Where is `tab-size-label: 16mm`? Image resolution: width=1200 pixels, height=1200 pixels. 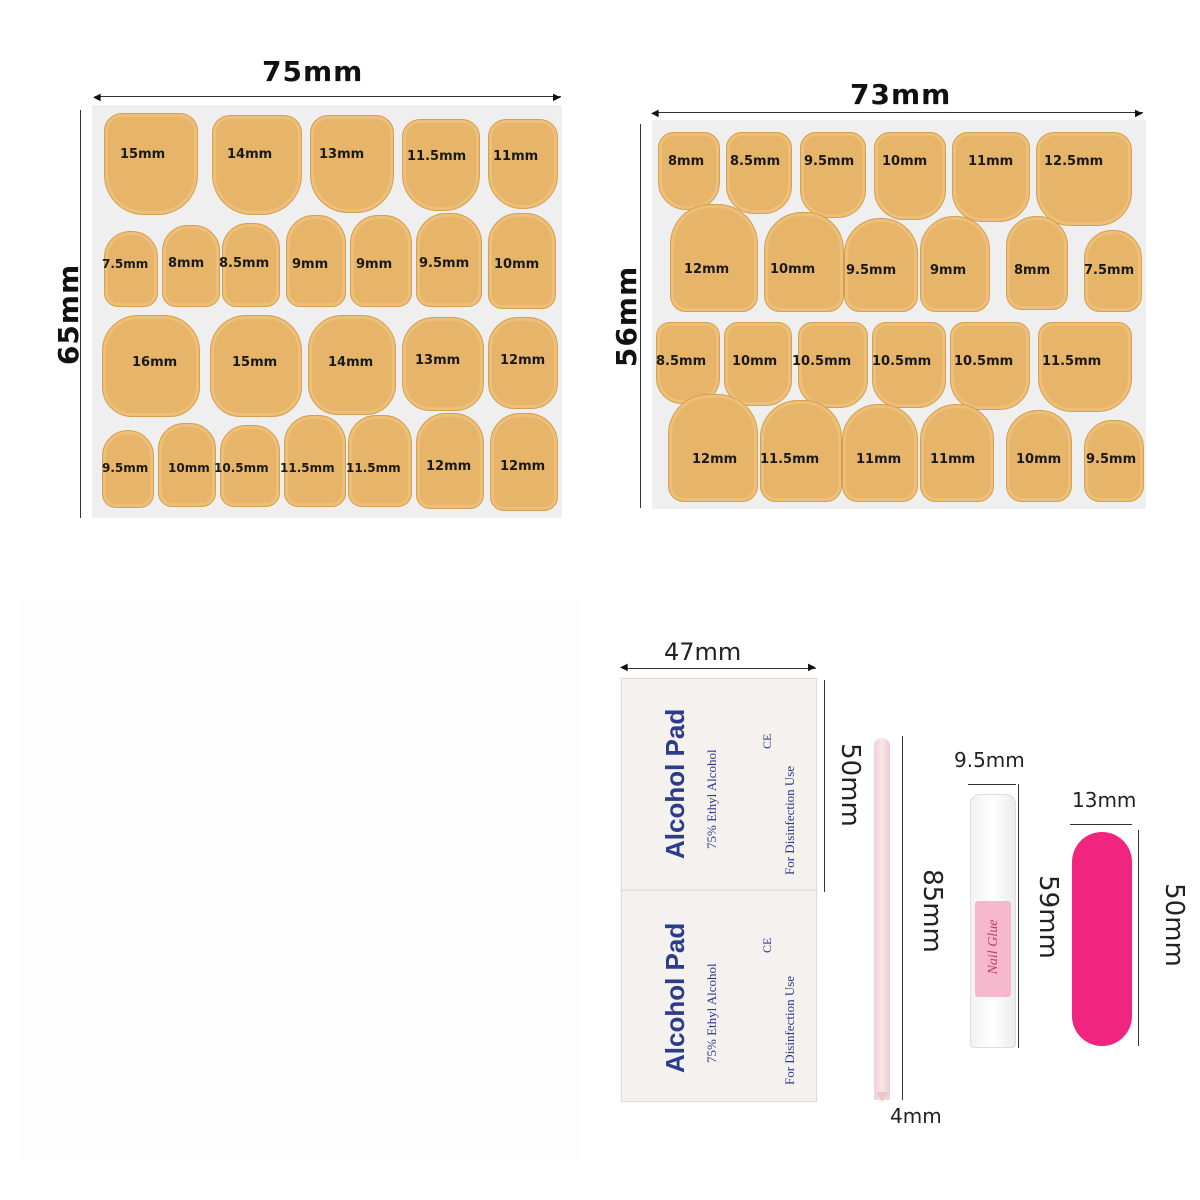
tab-size-label: 16mm is located at coordinates (155, 362).